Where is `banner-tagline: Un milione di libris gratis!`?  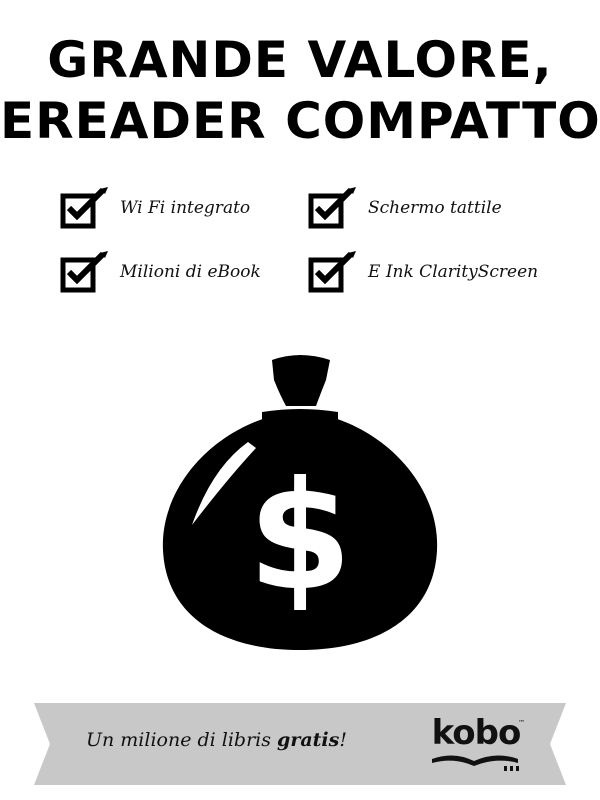
banner-tagline: Un milione di libris gratis! is located at coordinates (216, 740).